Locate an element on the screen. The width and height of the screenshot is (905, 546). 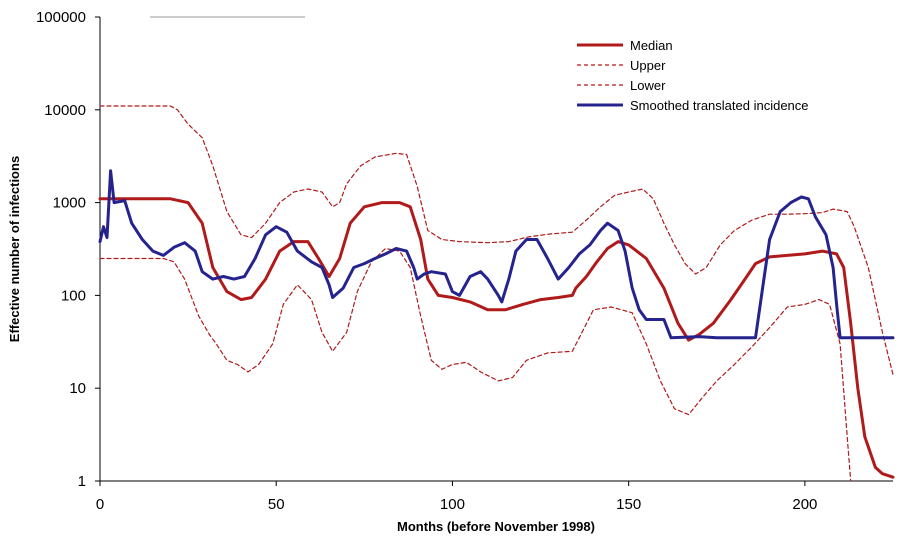
legend-label: Upper is located at coordinates (648, 65).